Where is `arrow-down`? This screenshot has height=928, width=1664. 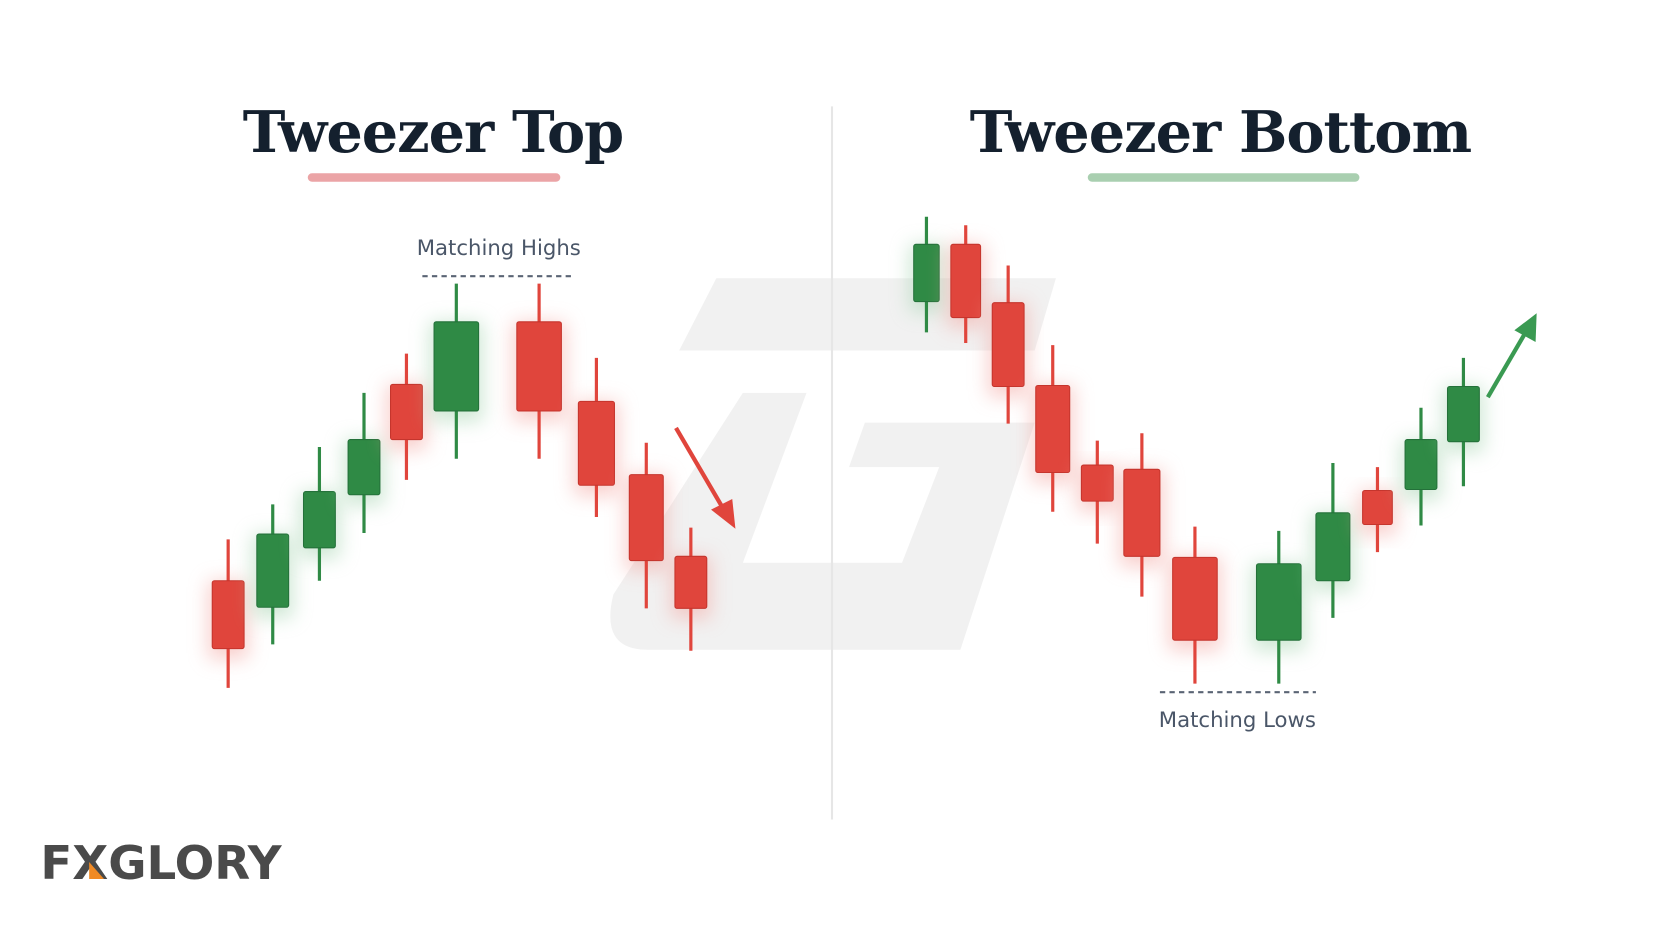
arrow-down is located at coordinates (705, 477).